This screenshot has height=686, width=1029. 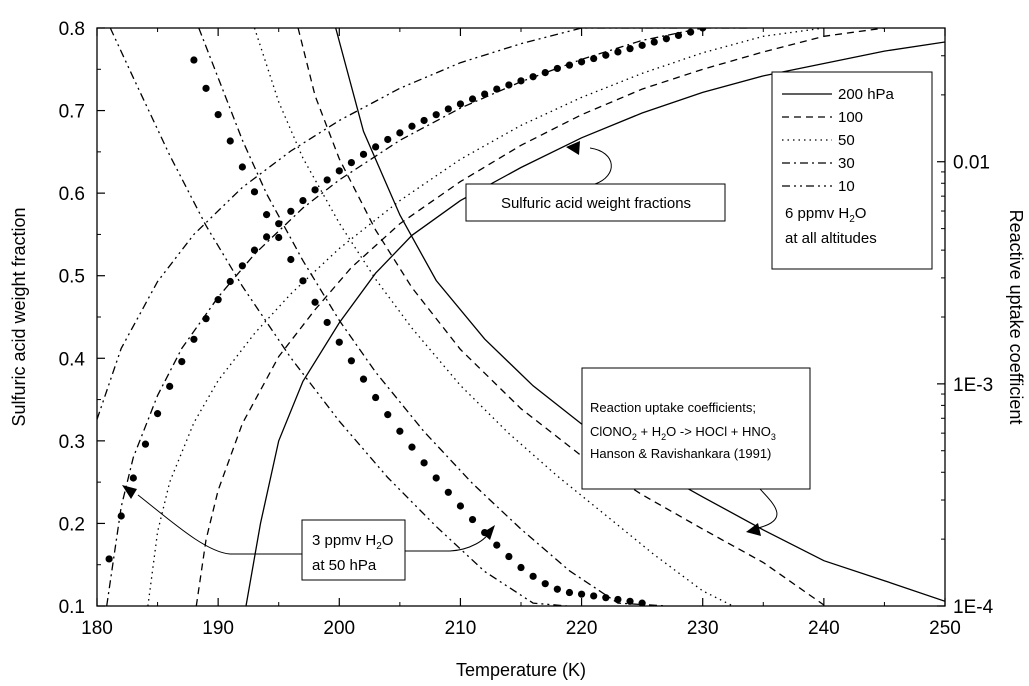 What do you see at coordinates (838, 140) in the screenshot?
I see `legend-entries: 200 hPa 100 50 30 10` at bounding box center [838, 140].